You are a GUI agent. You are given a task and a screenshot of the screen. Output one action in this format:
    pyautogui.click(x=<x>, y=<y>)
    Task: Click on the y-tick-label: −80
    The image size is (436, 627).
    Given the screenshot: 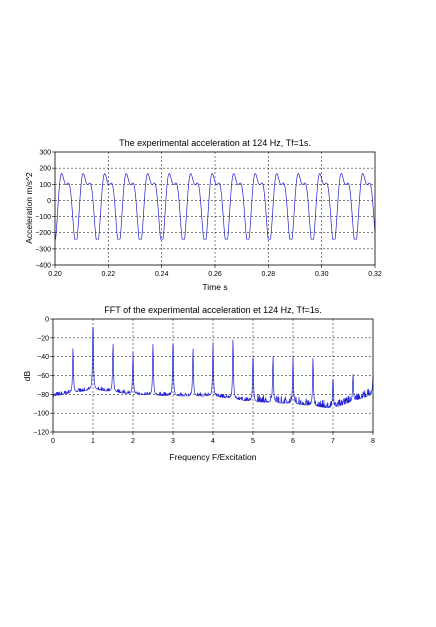 What is the action you would take?
    pyautogui.click(x=43, y=395)
    